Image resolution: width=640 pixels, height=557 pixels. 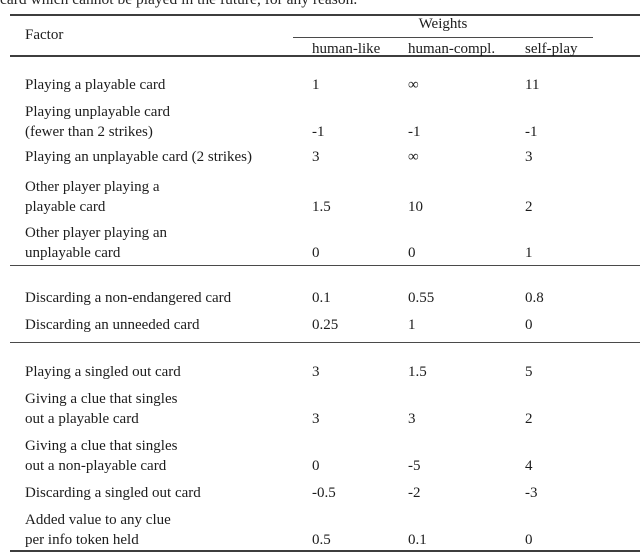 What do you see at coordinates (346, 49) in the screenshot?
I see `column-header-human-like: human-like` at bounding box center [346, 49].